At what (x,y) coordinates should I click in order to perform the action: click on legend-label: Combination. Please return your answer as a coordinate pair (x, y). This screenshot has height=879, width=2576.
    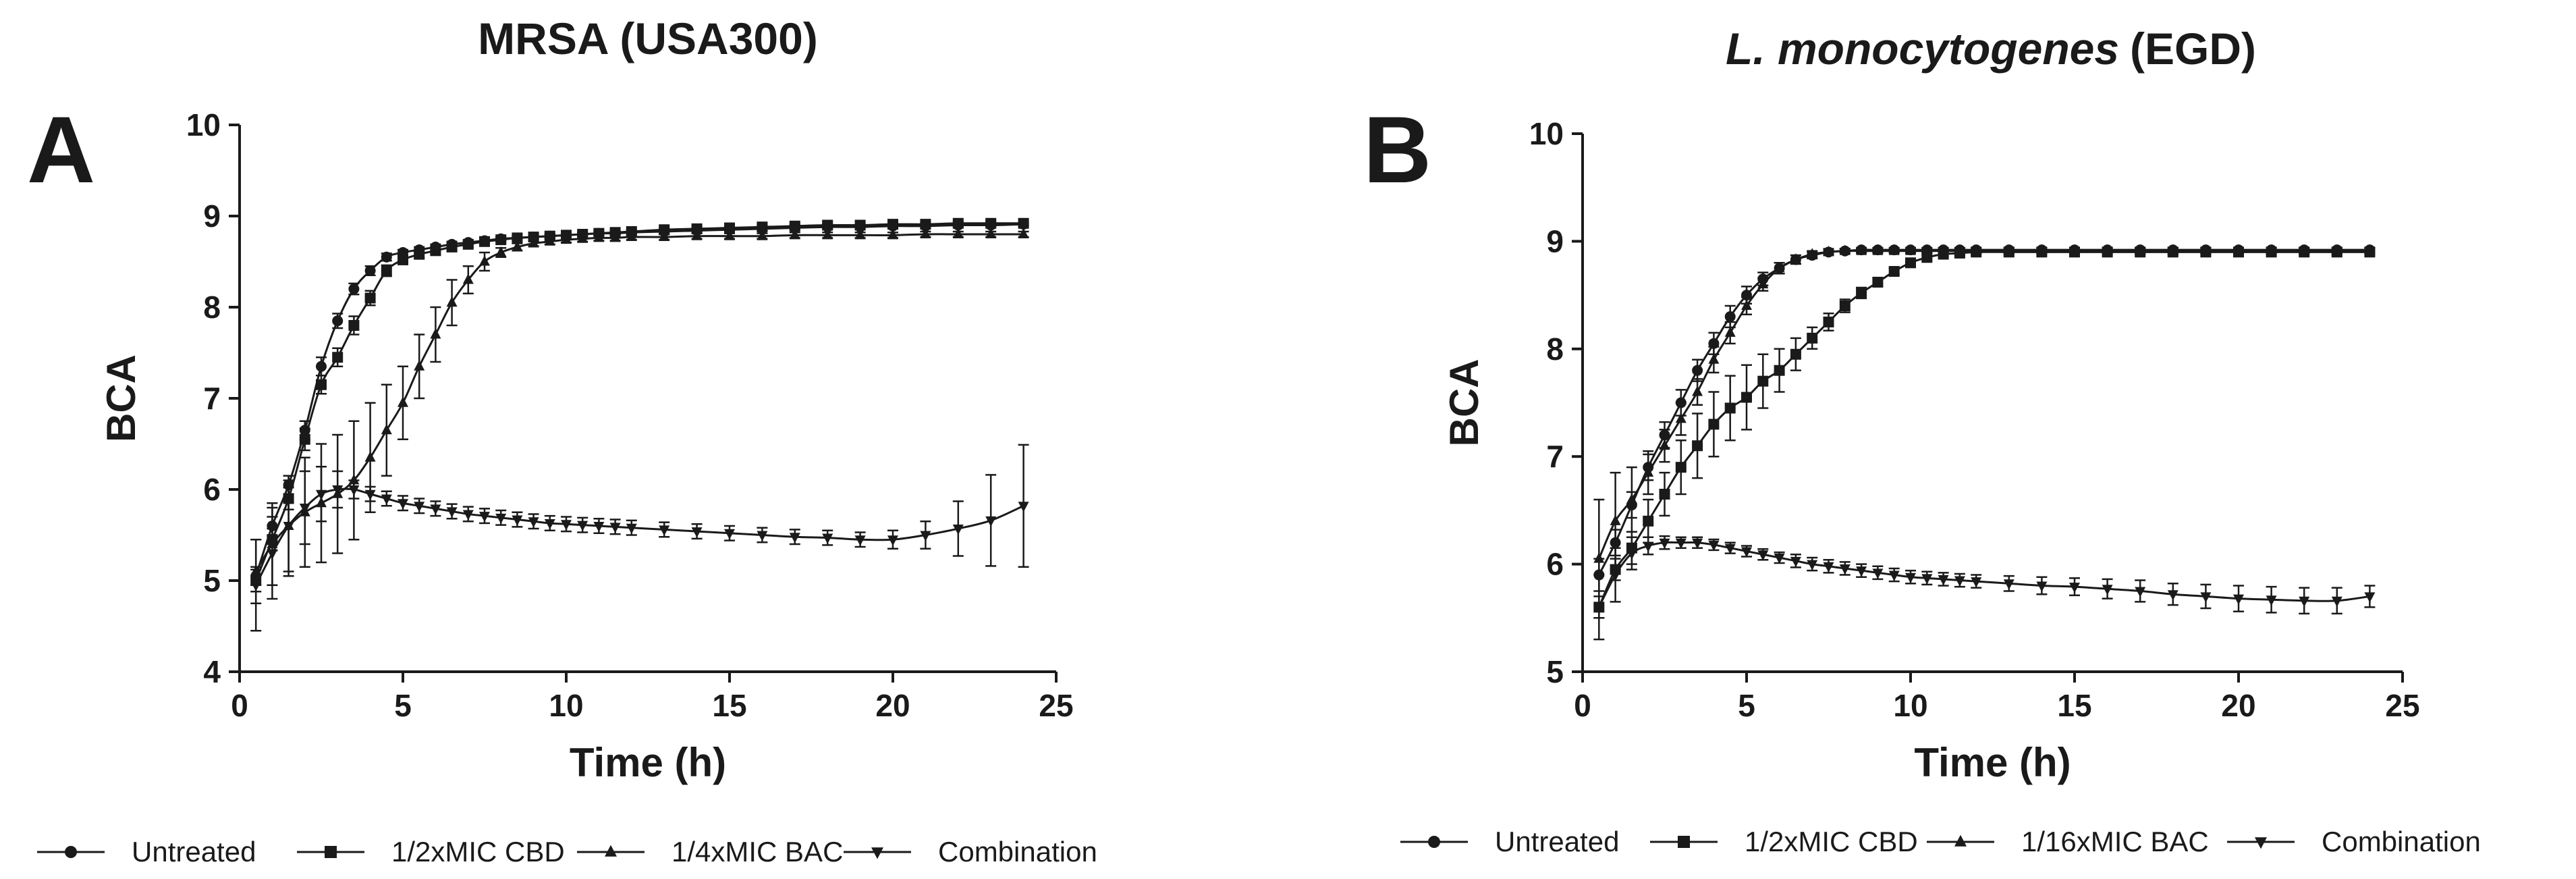
    Looking at the image, I should click on (2401, 841).